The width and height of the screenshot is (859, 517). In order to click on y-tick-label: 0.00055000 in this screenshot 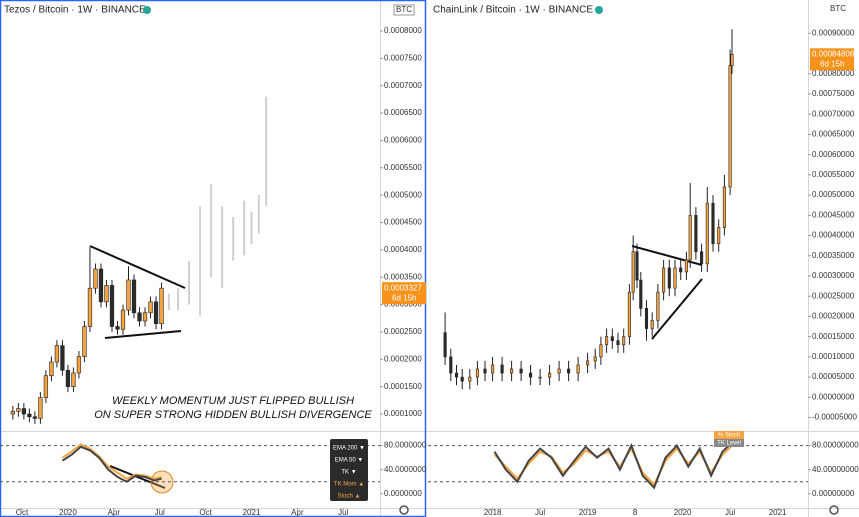, I will do `click(833, 174)`.